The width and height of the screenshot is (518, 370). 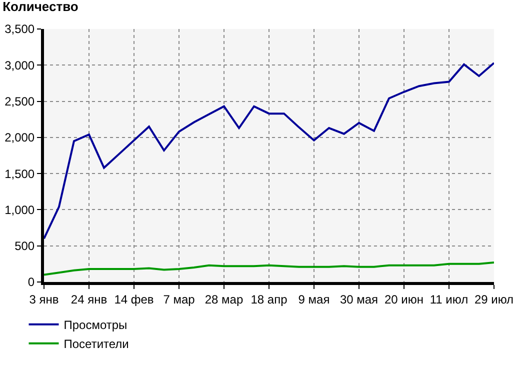 I want to click on x-tick-label: 20 июн, so click(x=404, y=299).